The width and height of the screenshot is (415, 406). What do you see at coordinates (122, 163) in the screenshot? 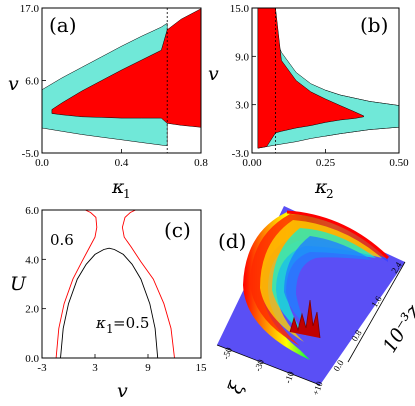
I see `x-tick-label: 0.4` at bounding box center [122, 163].